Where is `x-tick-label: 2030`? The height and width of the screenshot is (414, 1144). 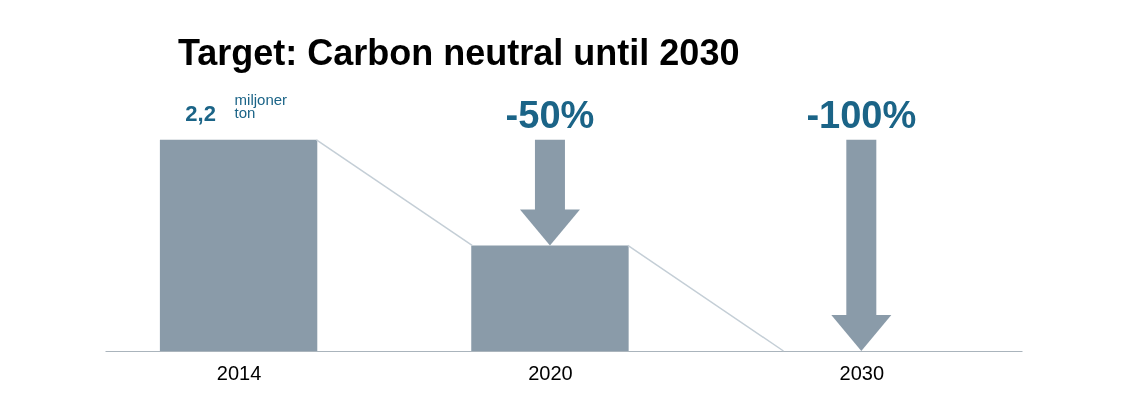
x-tick-label: 2030 is located at coordinates (862, 372).